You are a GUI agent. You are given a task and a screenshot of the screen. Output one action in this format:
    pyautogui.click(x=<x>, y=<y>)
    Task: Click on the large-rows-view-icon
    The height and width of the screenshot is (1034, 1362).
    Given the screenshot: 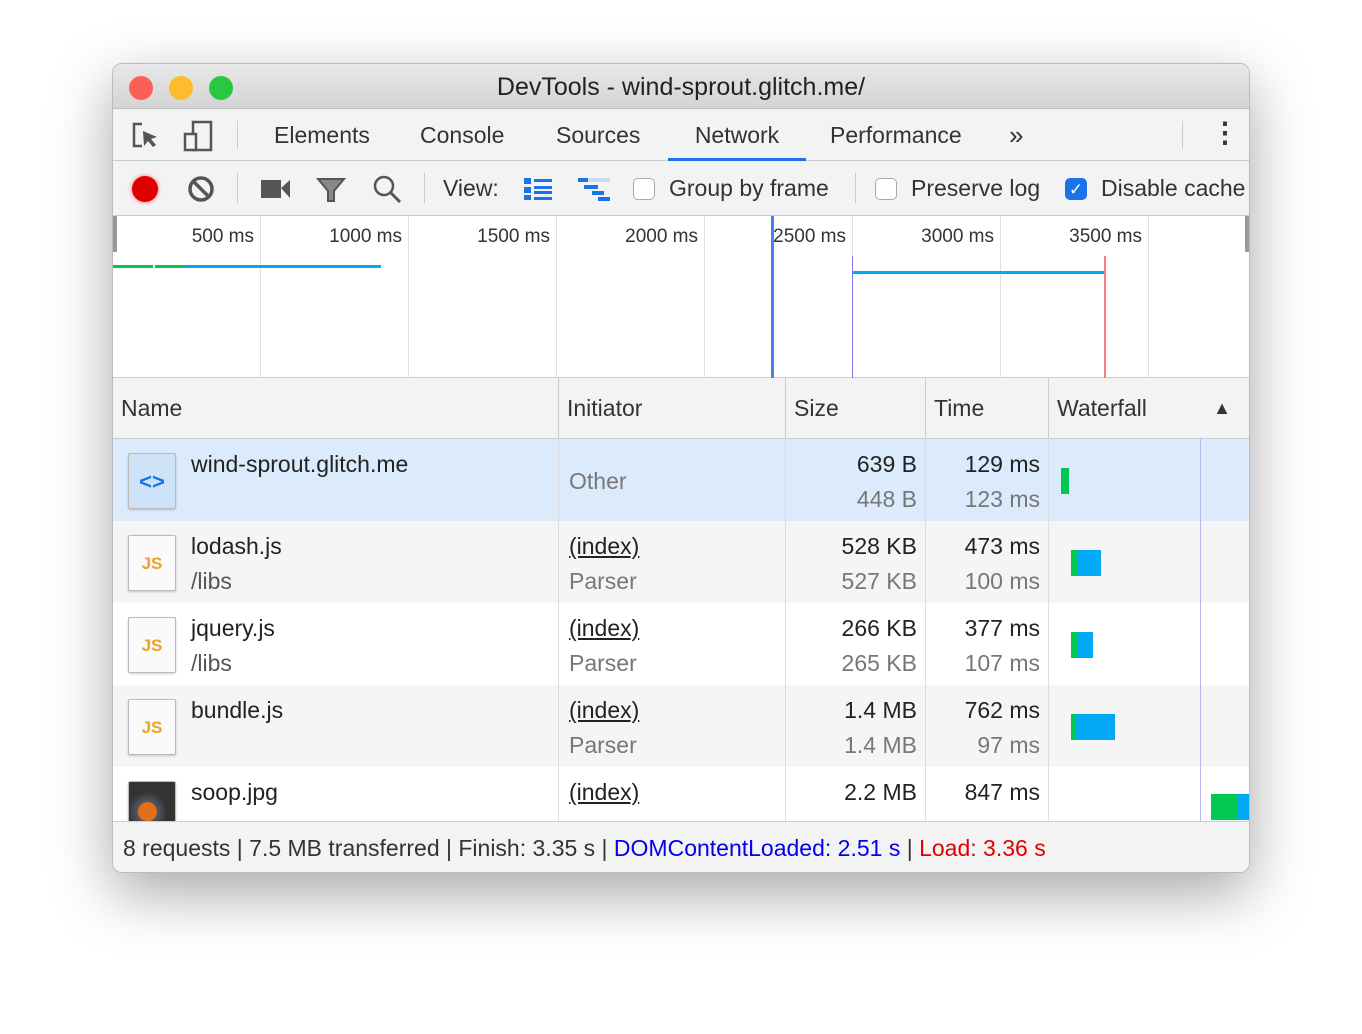 What is the action you would take?
    pyautogui.click(x=539, y=189)
    